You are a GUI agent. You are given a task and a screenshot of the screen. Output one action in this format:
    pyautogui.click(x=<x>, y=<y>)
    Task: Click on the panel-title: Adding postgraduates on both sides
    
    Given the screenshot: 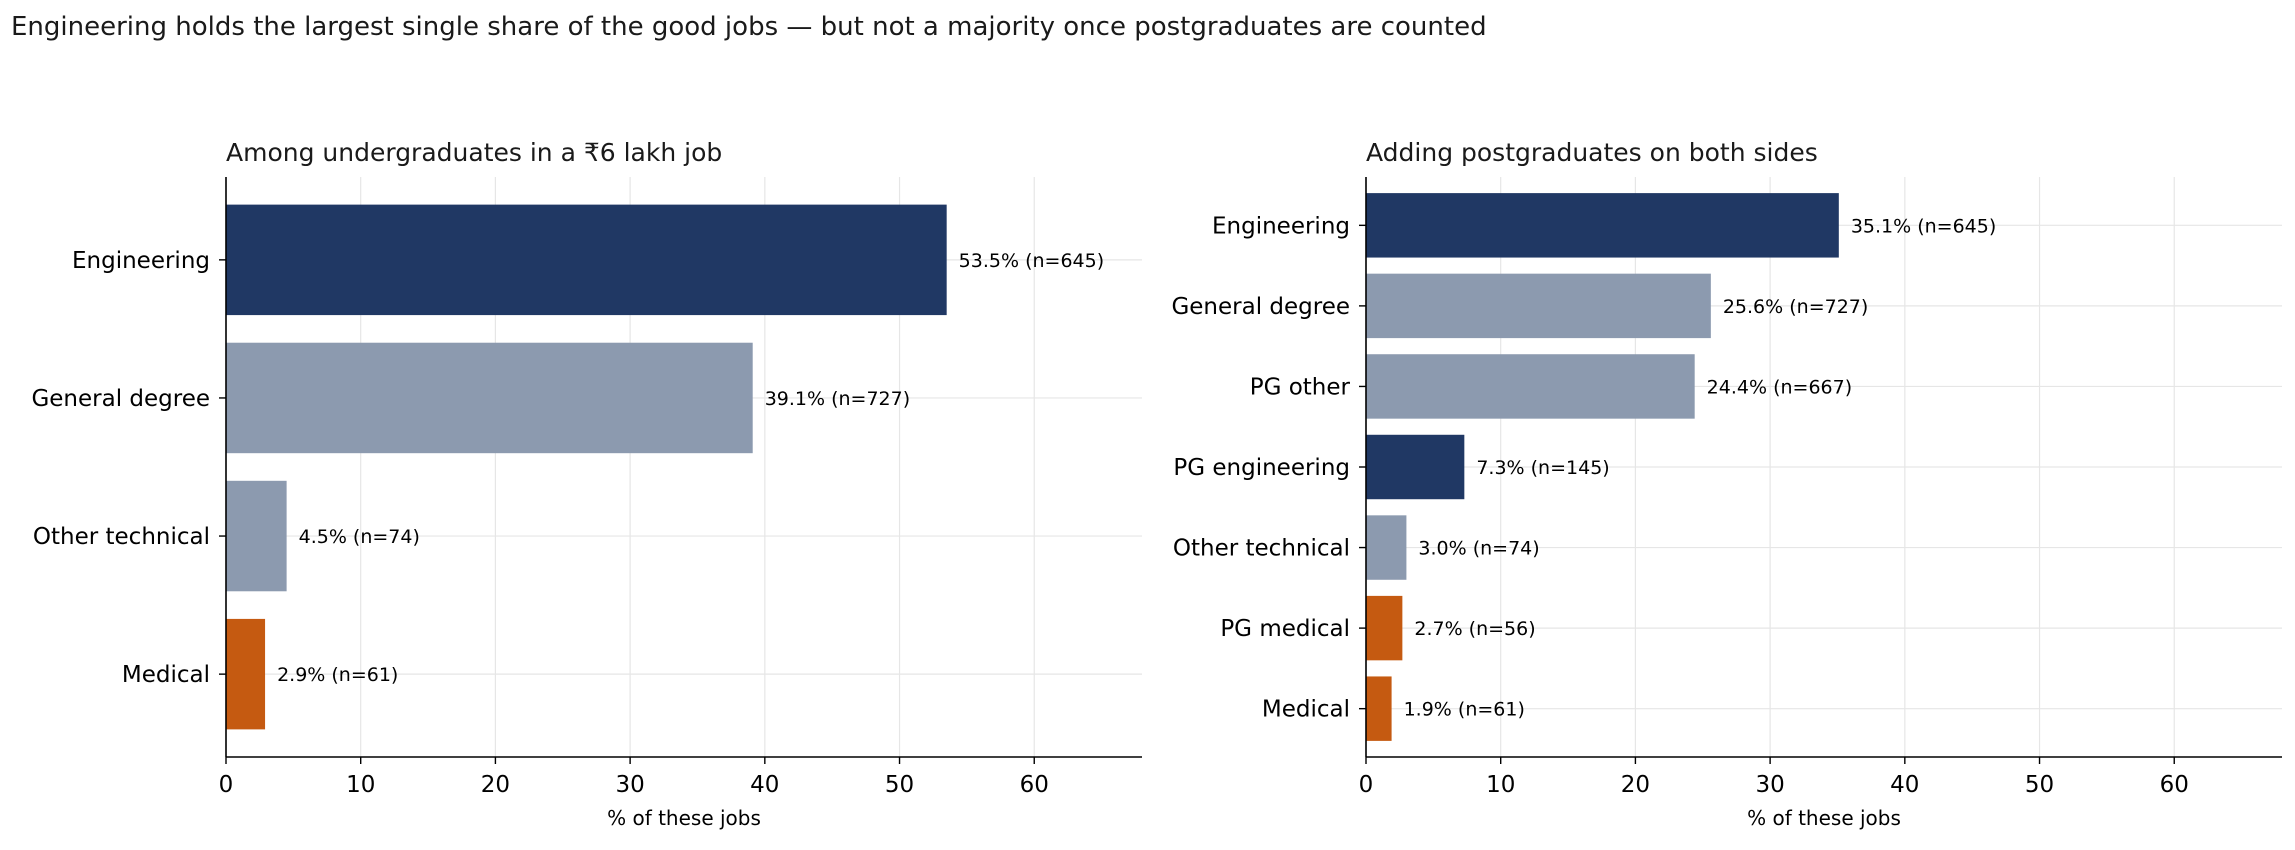 What is the action you would take?
    pyautogui.click(x=1592, y=152)
    